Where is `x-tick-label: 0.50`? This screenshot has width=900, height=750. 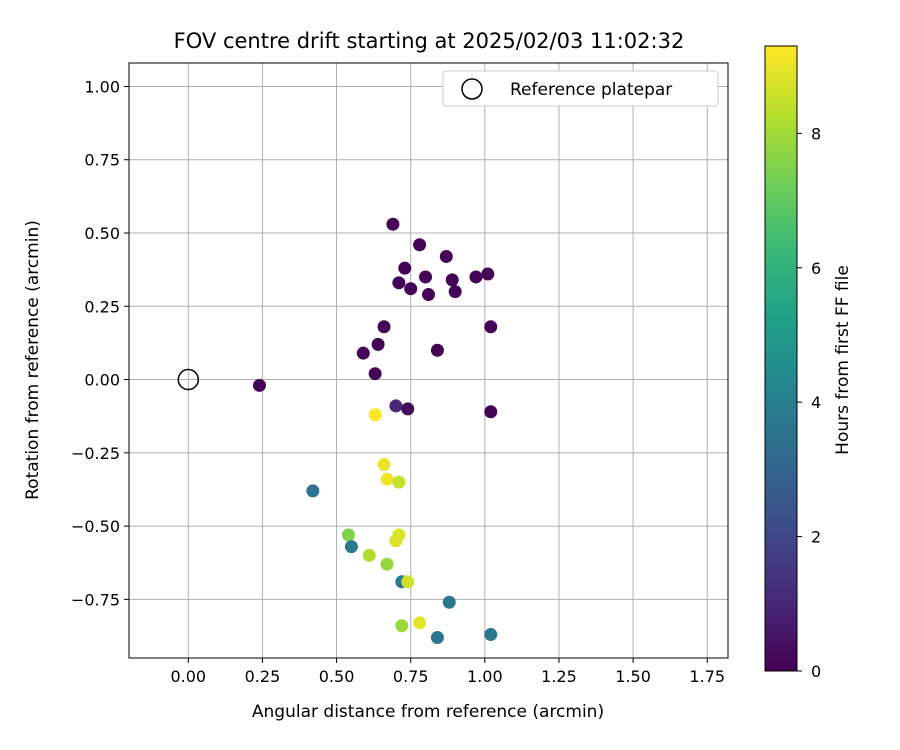
x-tick-label: 0.50 is located at coordinates (337, 676).